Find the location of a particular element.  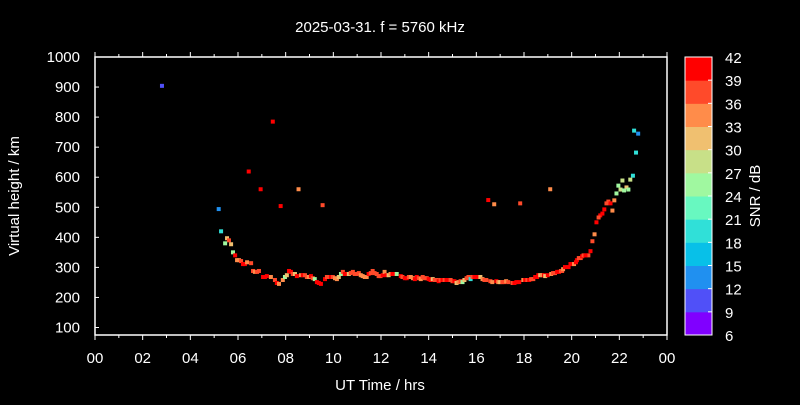

x-tick-label: 20 is located at coordinates (571, 358).